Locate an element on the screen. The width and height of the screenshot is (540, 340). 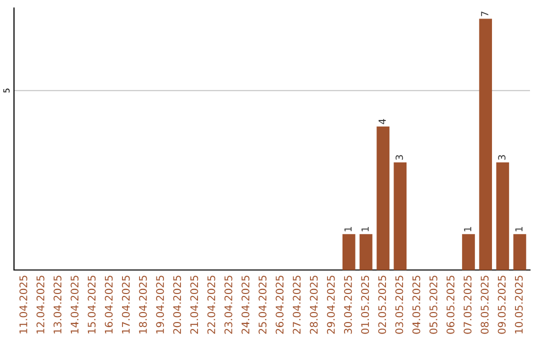
x-tick-label: 27.04.2025 is located at coordinates (296, 305).